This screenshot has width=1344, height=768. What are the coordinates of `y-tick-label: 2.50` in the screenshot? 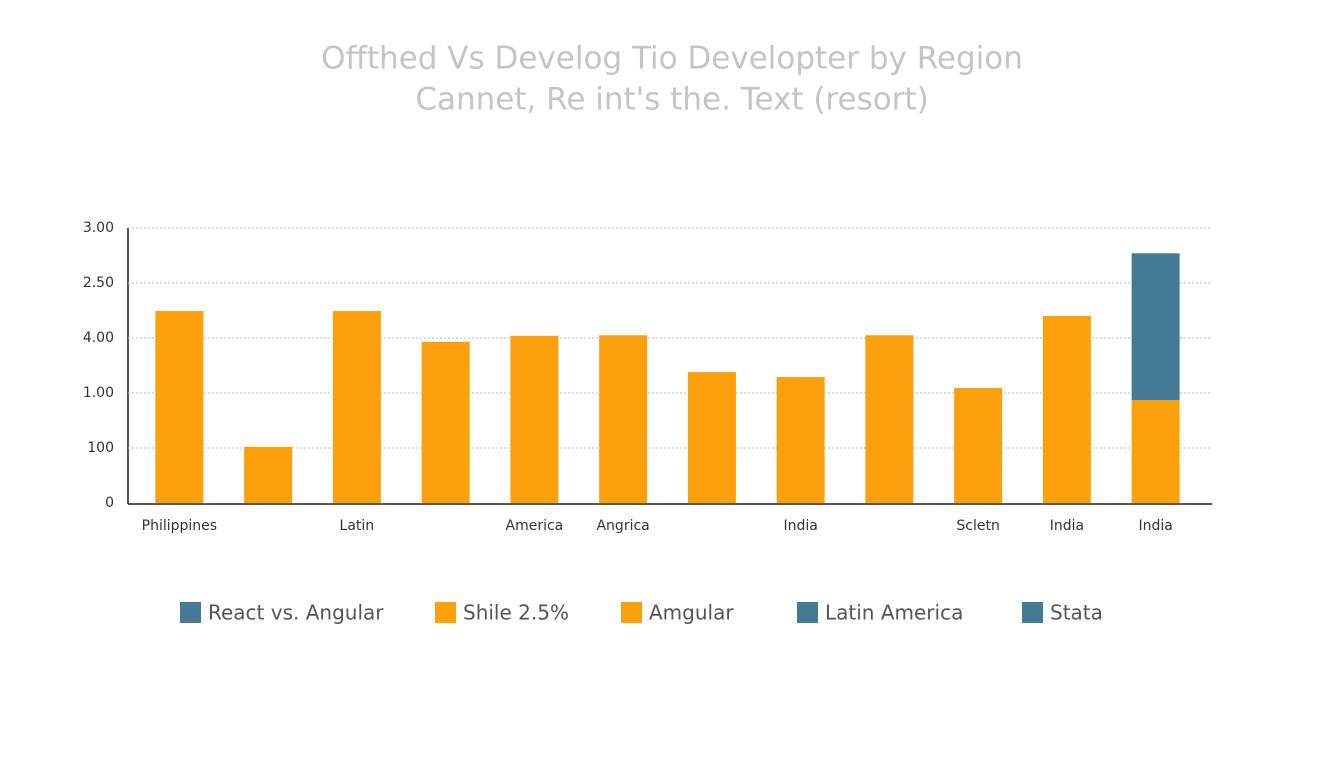 It's located at (98, 283).